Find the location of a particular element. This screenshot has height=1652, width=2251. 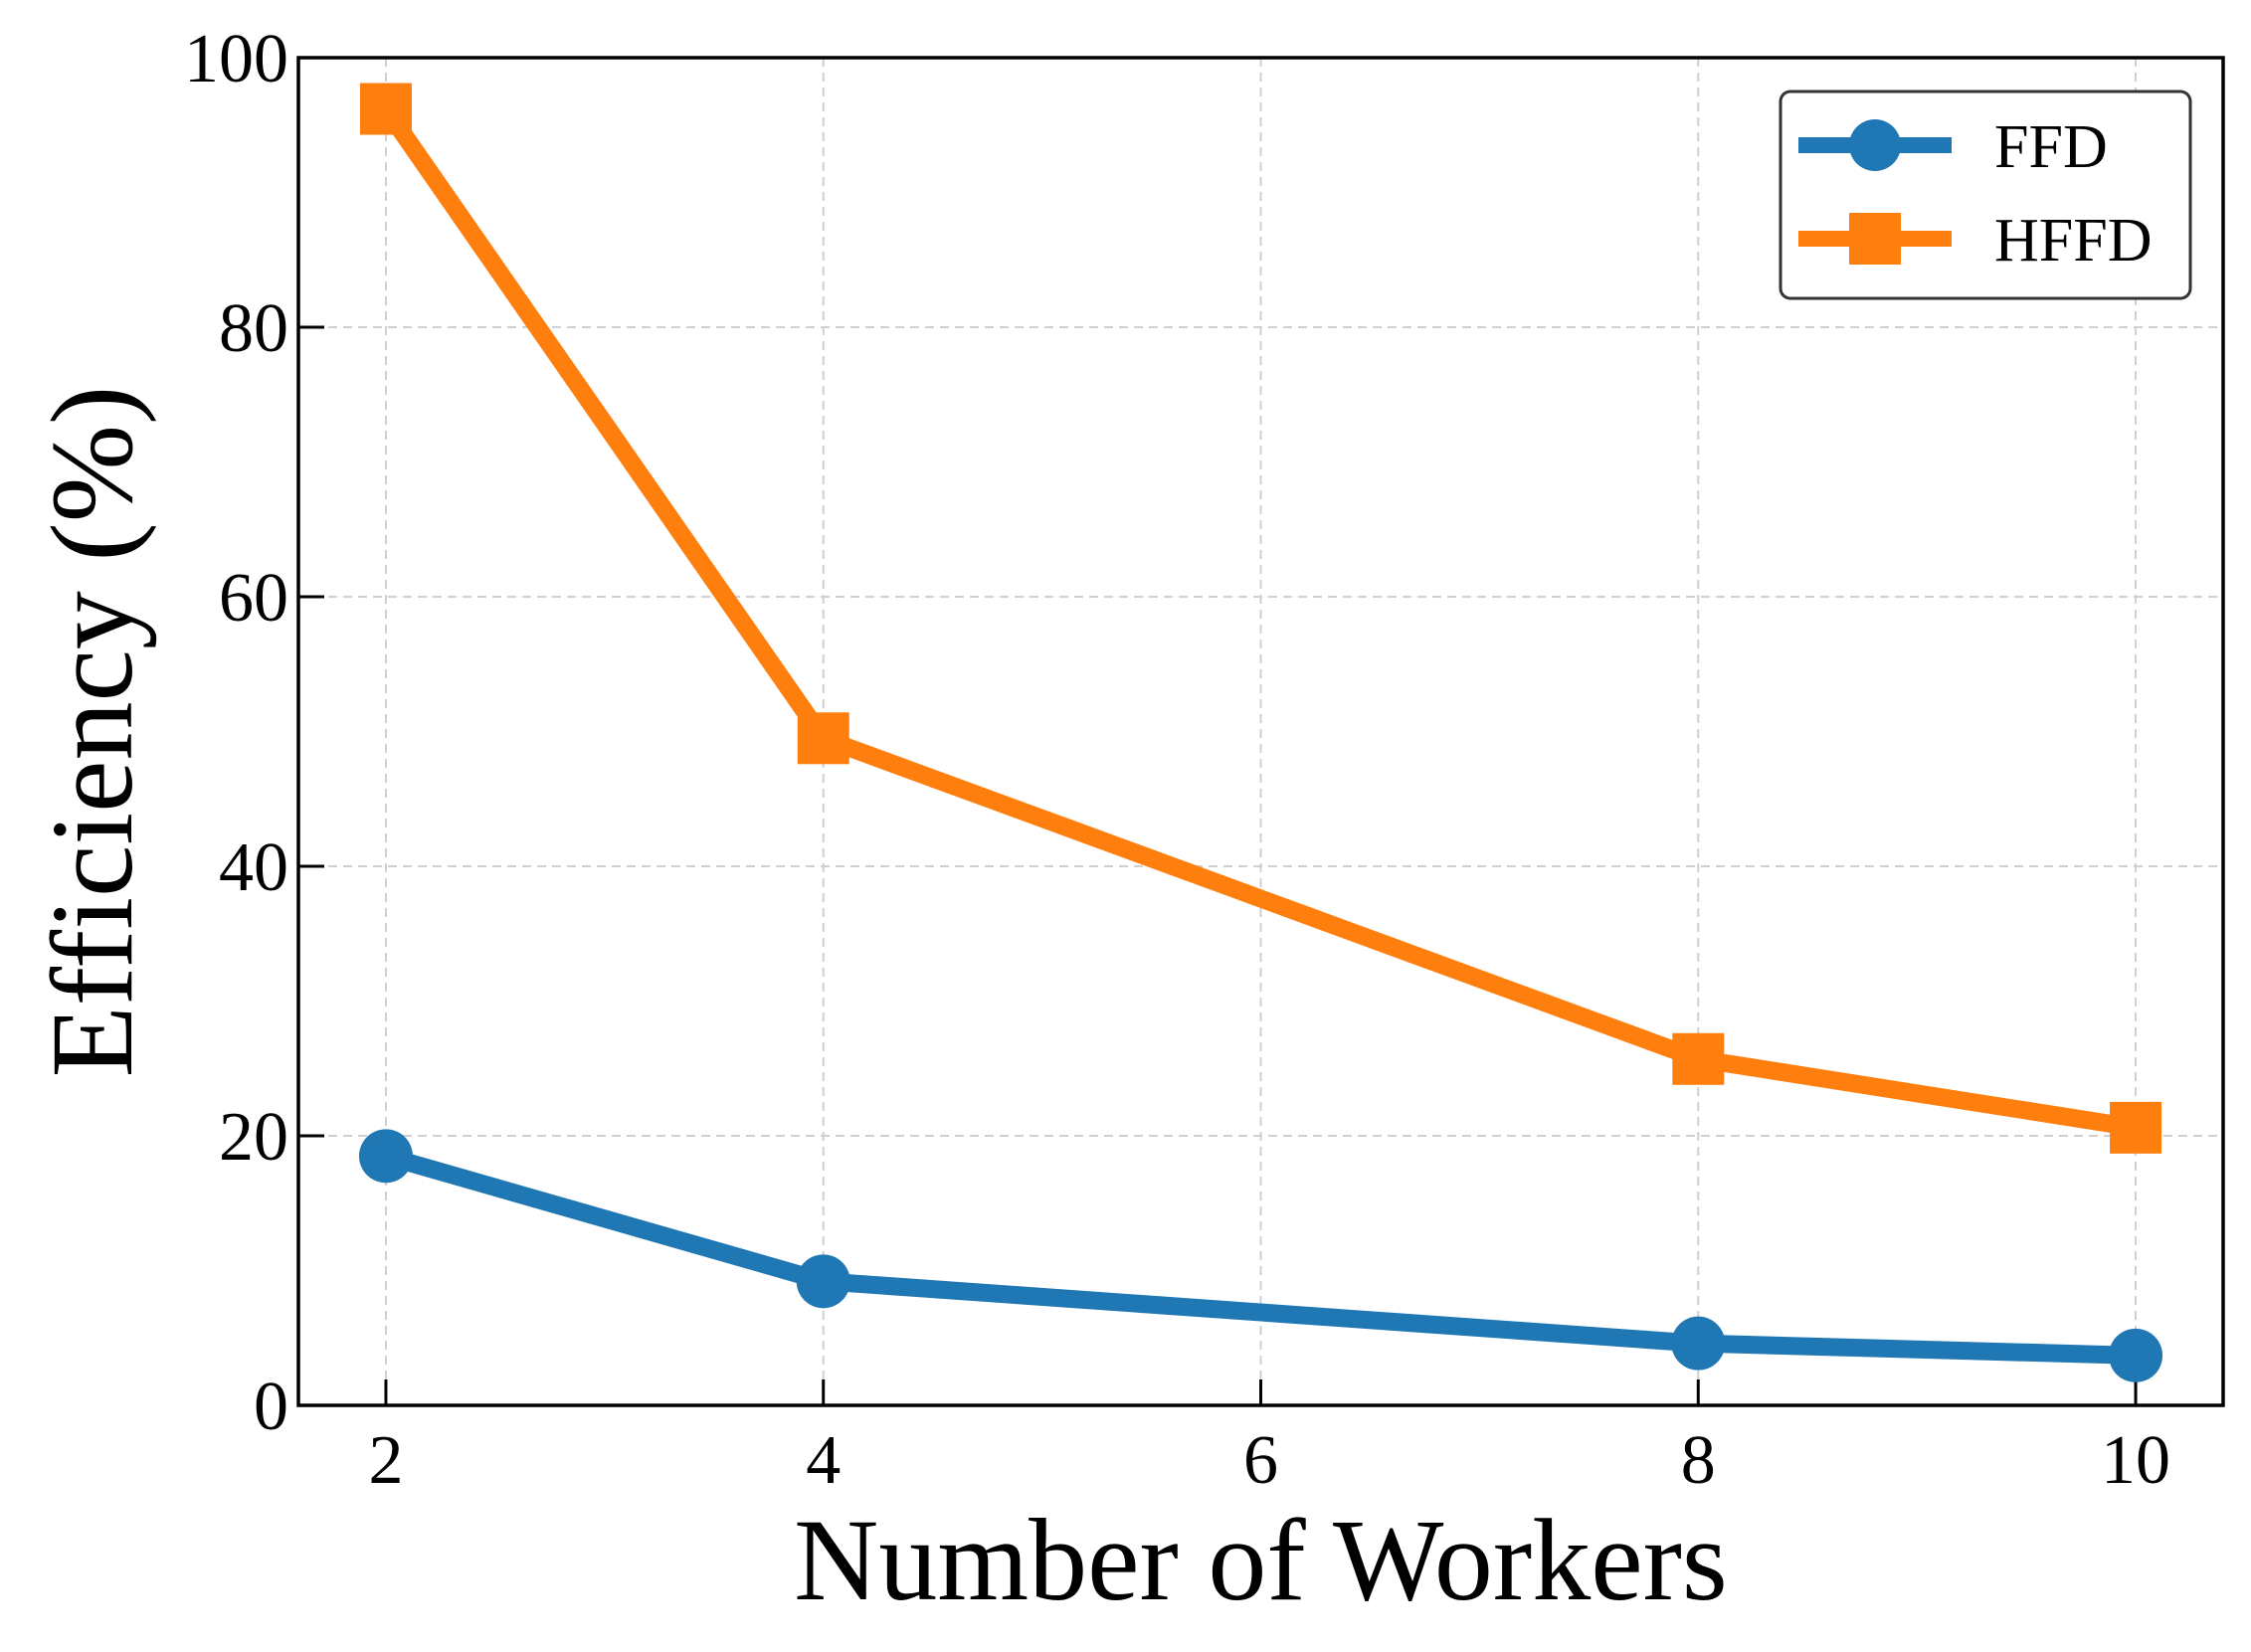

y-axis-title: Efficiency (%) is located at coordinates (92, 732).